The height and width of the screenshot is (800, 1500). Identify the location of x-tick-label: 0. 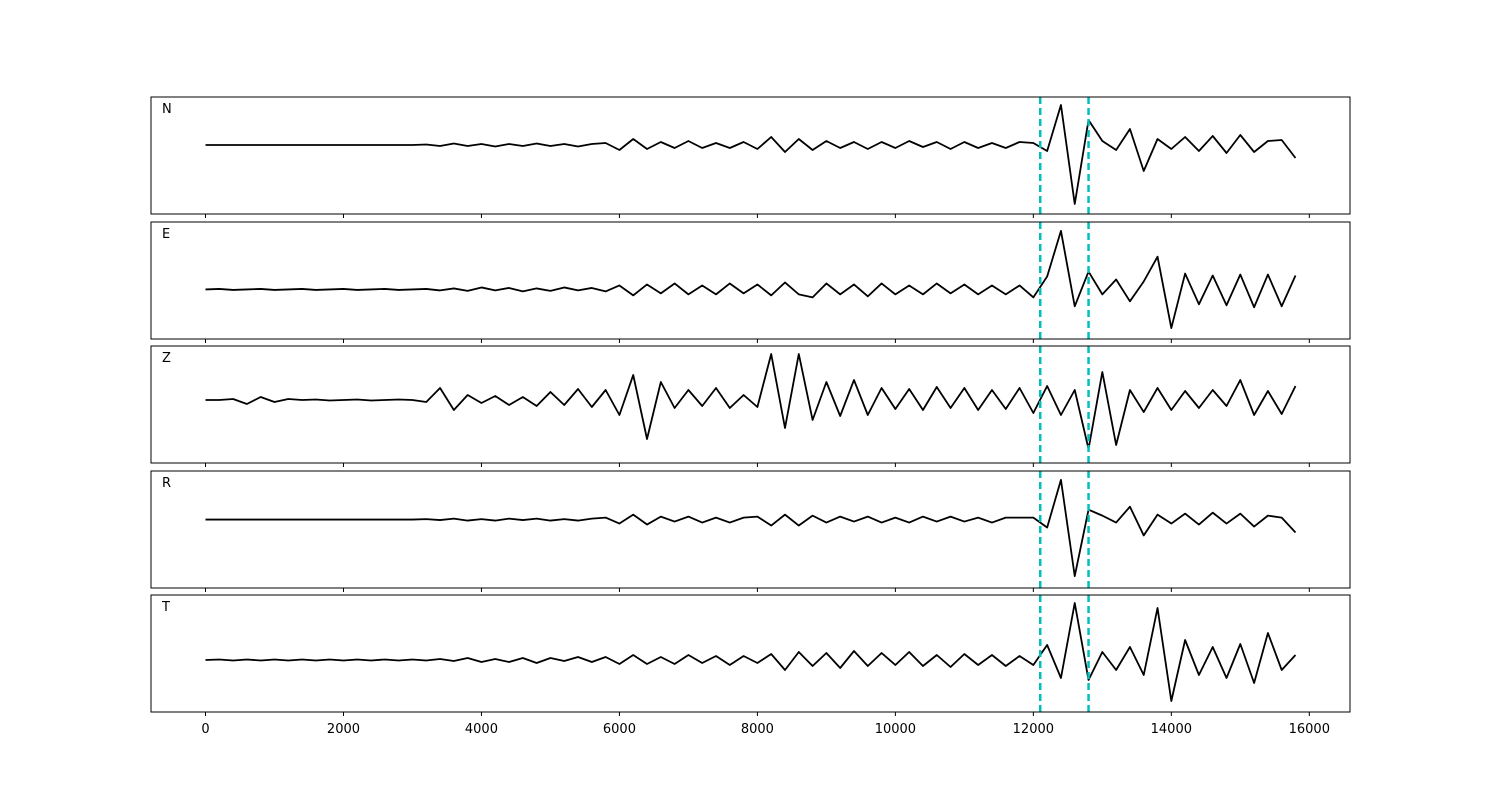
(205, 729).